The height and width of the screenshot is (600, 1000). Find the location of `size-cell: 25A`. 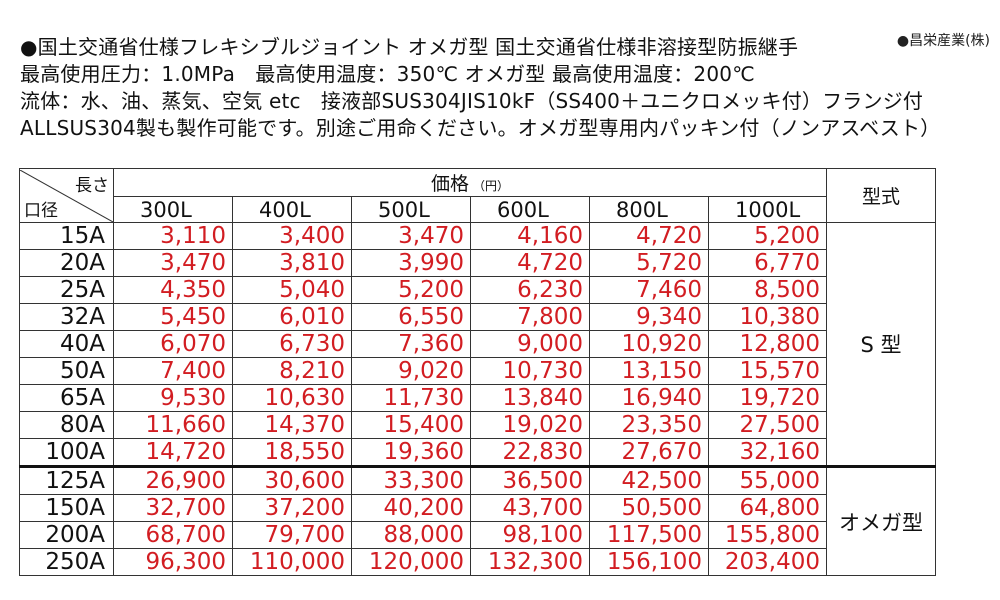

size-cell: 25A is located at coordinates (66, 290).